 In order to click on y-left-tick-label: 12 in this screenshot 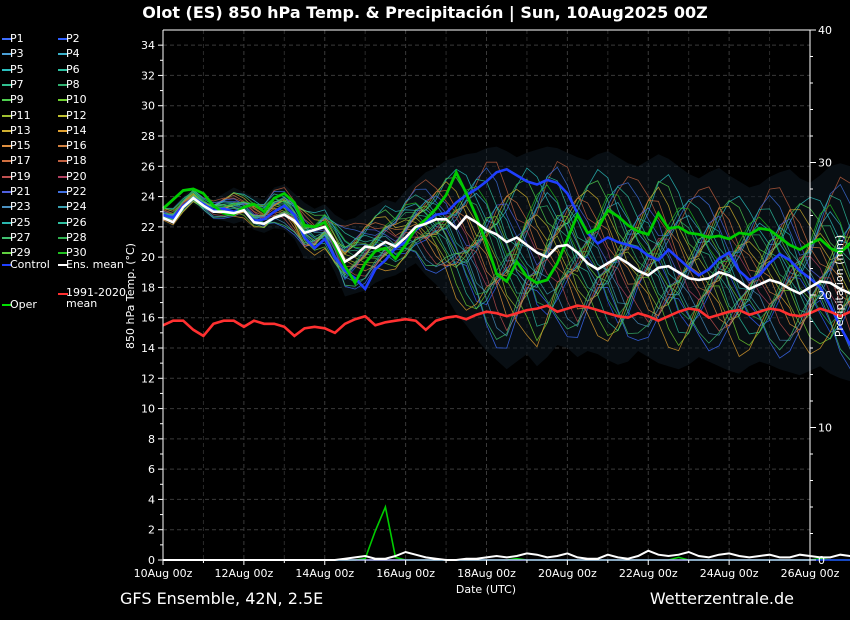, I will do `click(148, 378)`.